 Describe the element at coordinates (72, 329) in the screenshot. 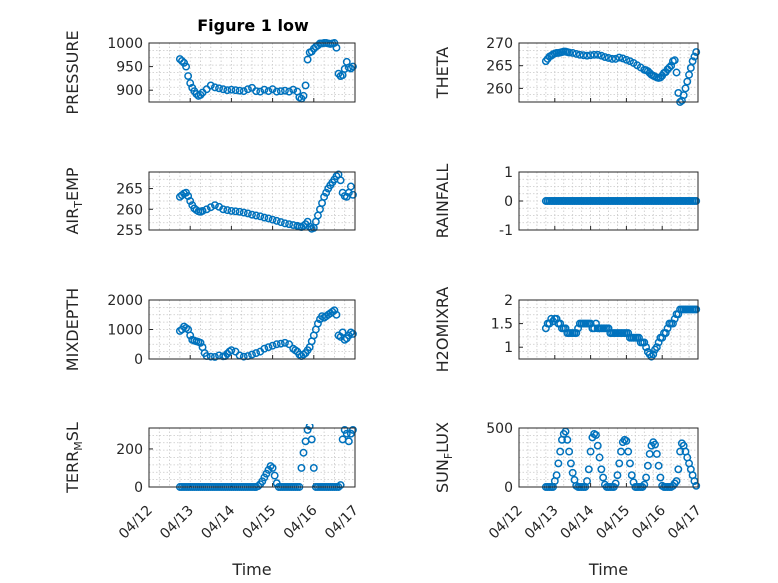

I see `y-axis-label: MIXDEPTH` at that location.